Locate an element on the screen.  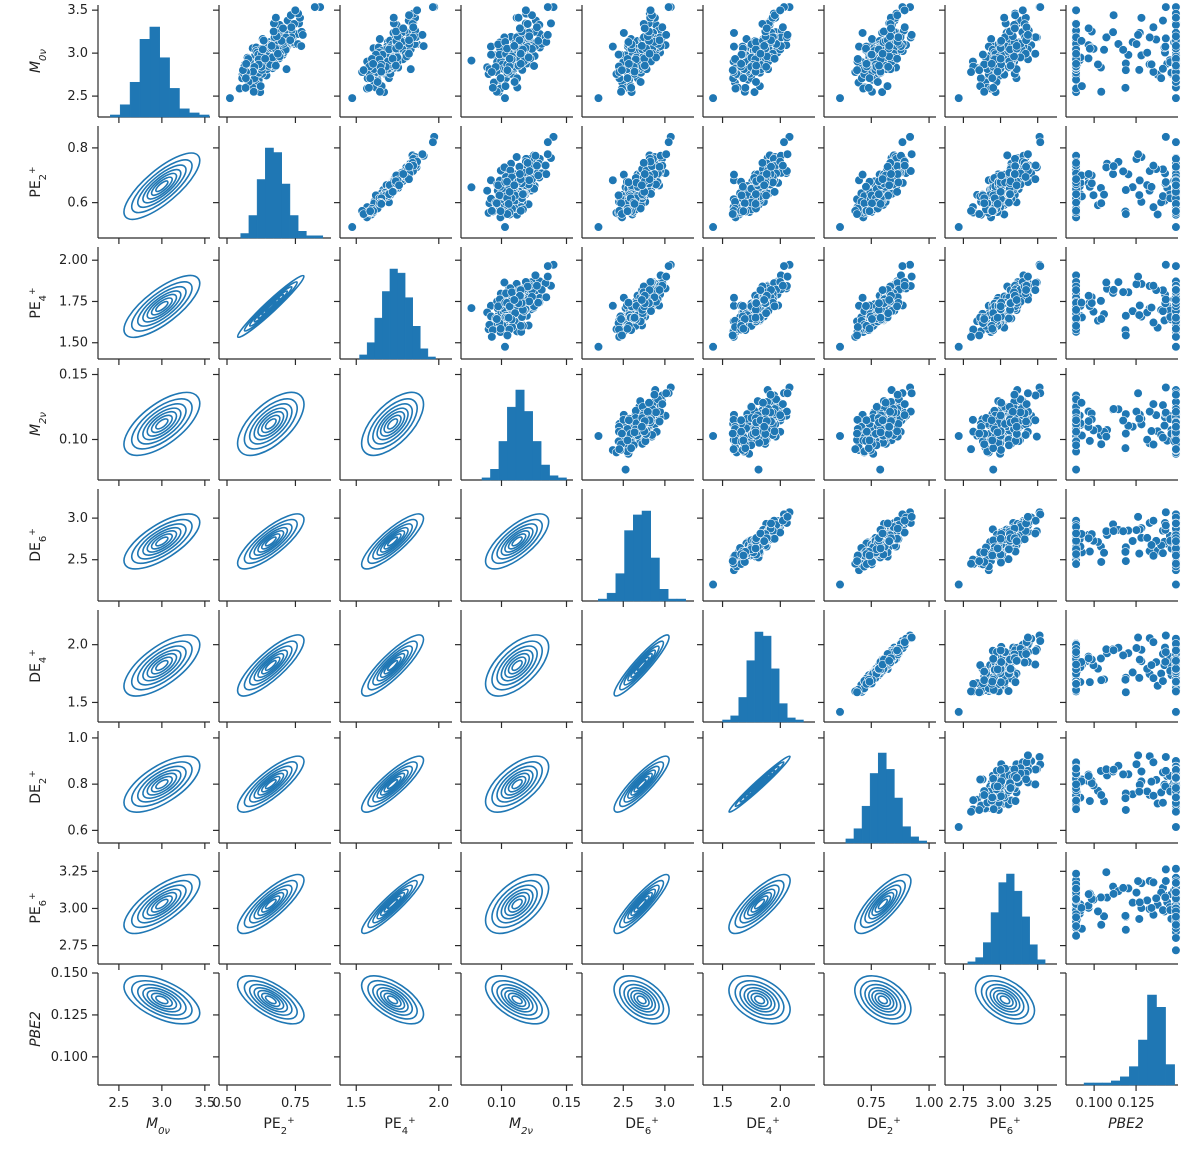
y-tick-label: 0.8 is located at coordinates (77, 148).